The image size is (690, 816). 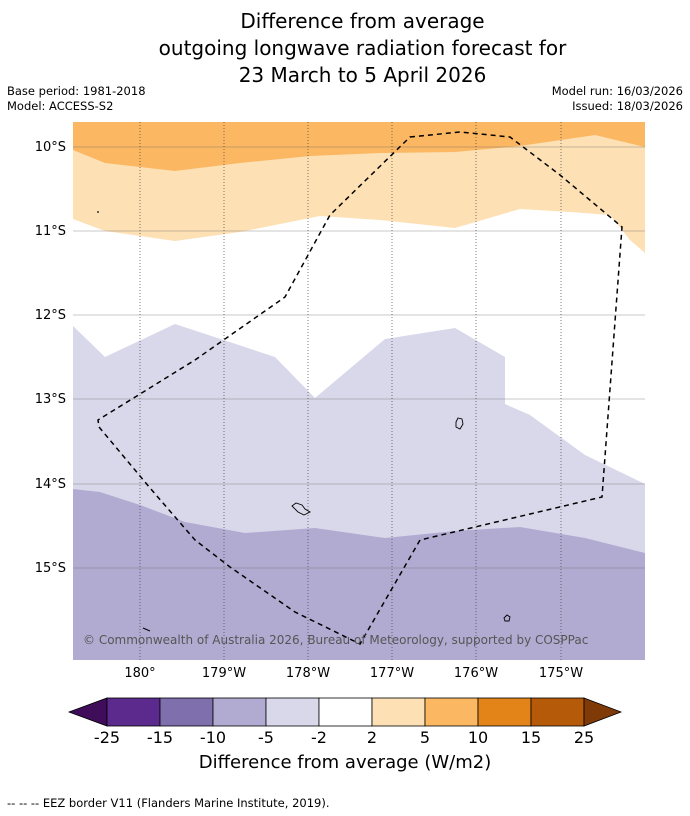 I want to click on title-line-3: 23 March to 5 April 2026, so click(x=362, y=75).